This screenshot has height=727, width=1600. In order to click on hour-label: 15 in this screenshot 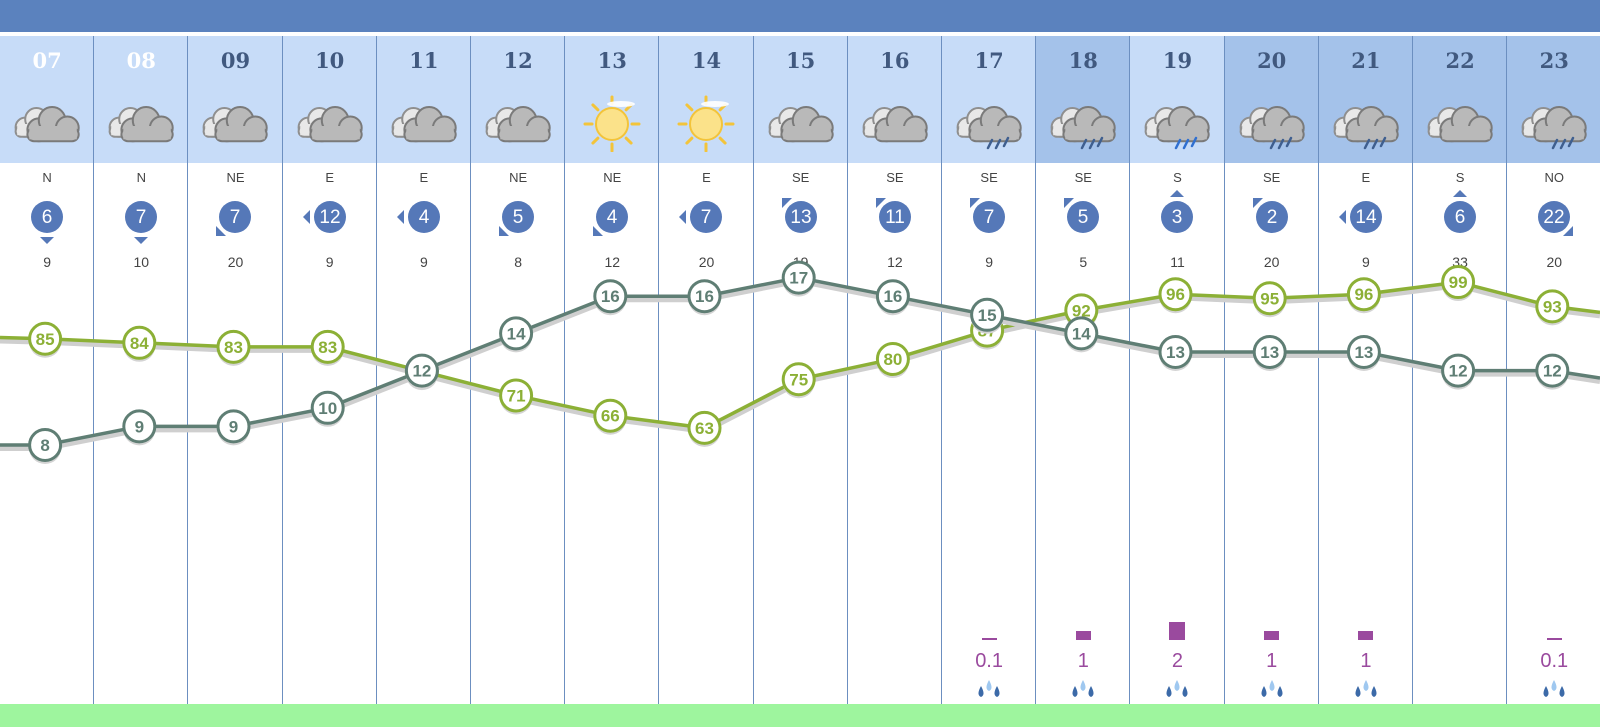, I will do `click(801, 60)`.